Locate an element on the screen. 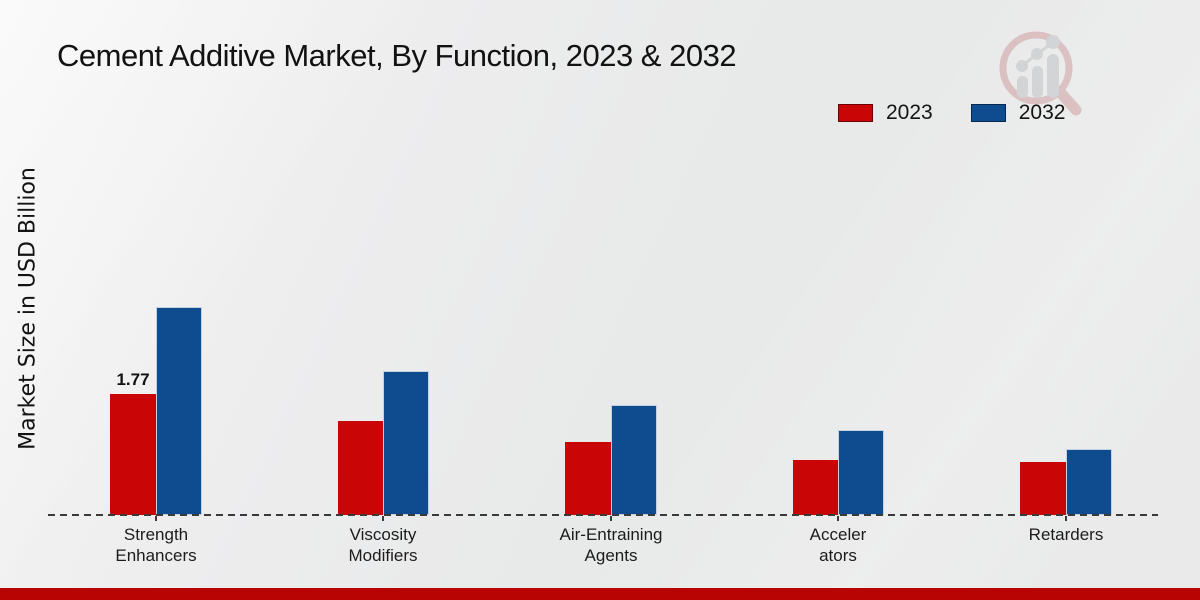  bar-2032-viscosity-modifiers is located at coordinates (406, 443).